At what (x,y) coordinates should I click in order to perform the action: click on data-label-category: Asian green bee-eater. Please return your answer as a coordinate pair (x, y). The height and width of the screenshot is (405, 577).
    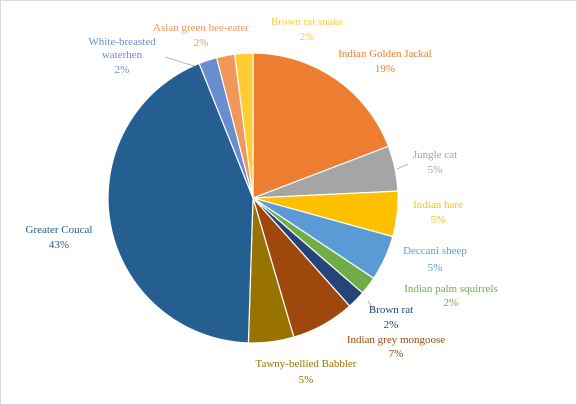
    Looking at the image, I should click on (201, 28).